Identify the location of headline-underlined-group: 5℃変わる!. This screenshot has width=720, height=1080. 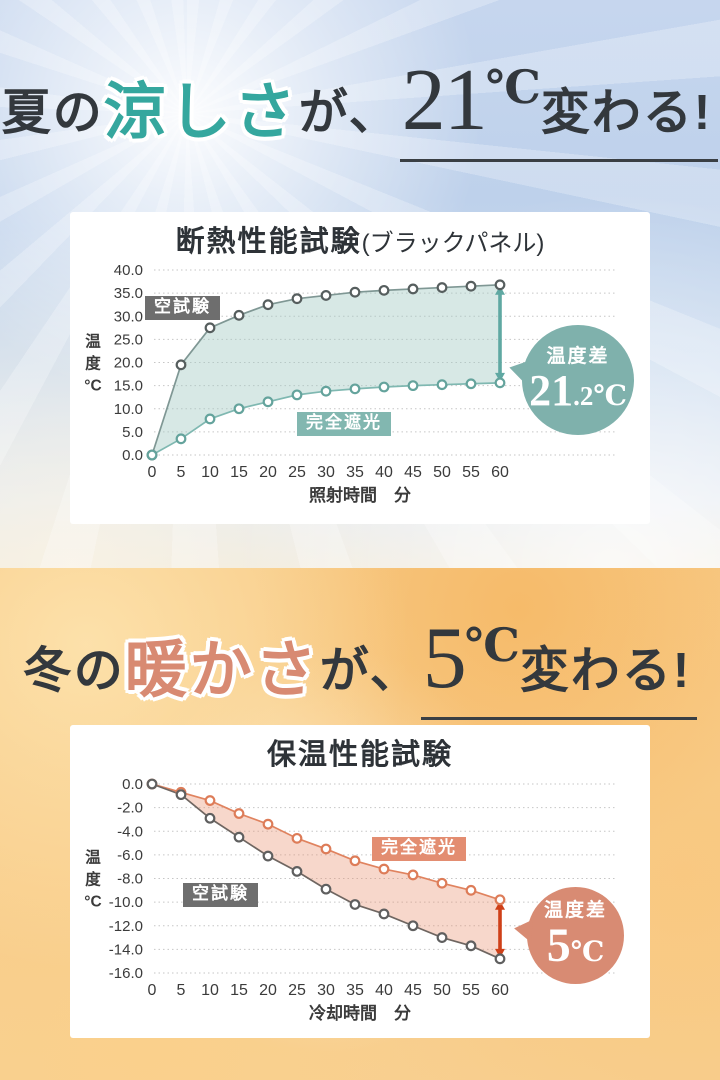
(559, 664).